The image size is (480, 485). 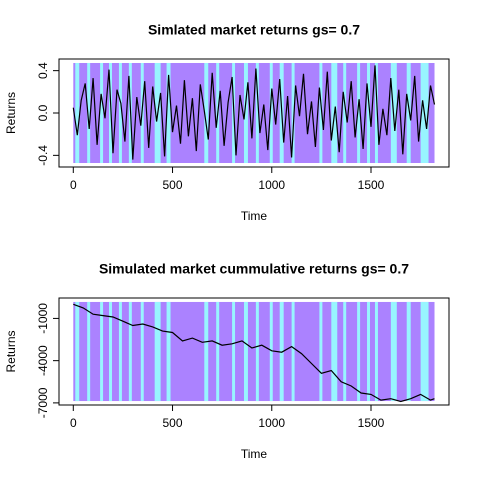 I want to click on y-tick-label: 0.4, so click(x=43, y=70).